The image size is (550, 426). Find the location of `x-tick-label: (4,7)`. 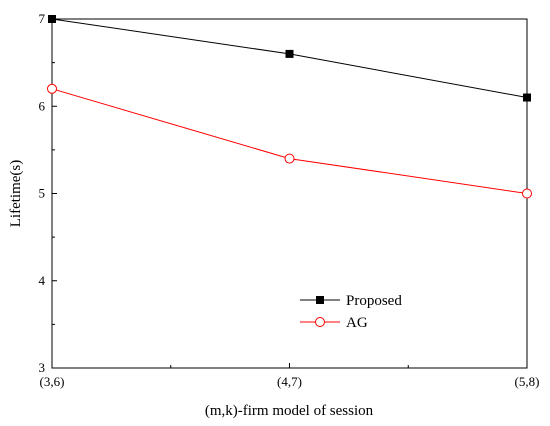

x-tick-label: (4,7) is located at coordinates (289, 381).